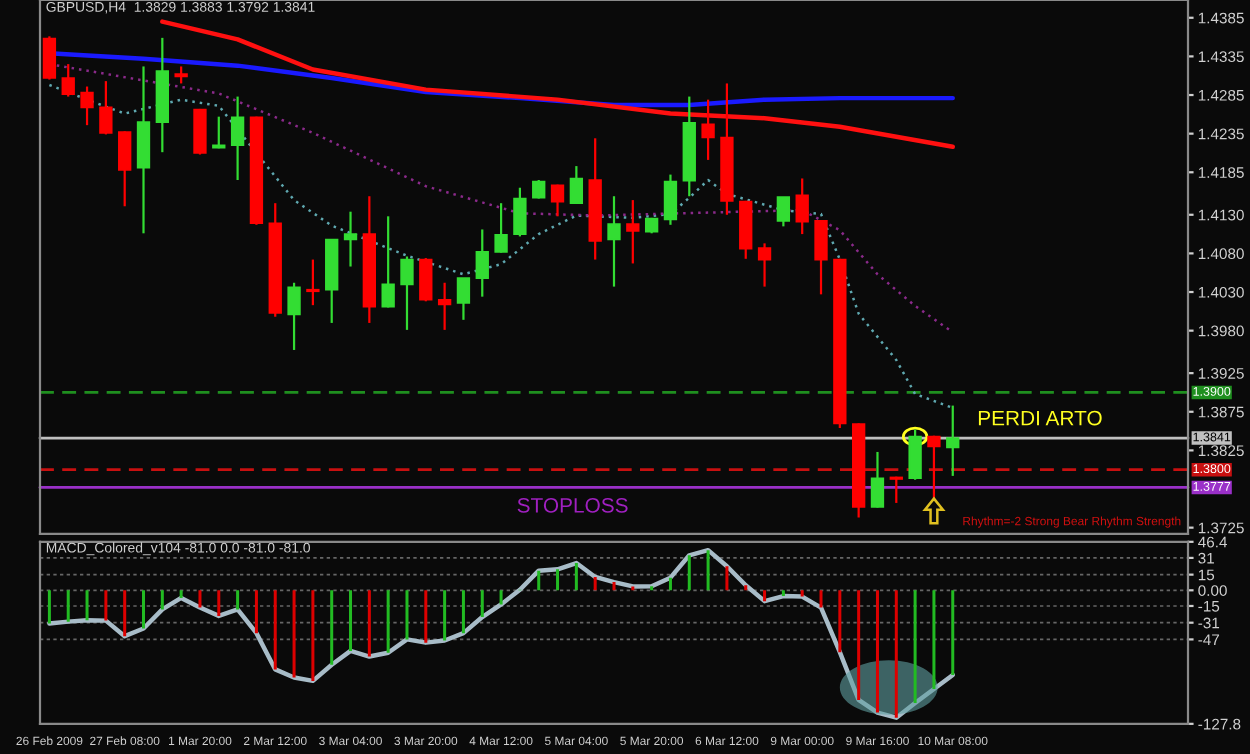  Describe the element at coordinates (557, 84) in the screenshot. I see `line-series` at that location.